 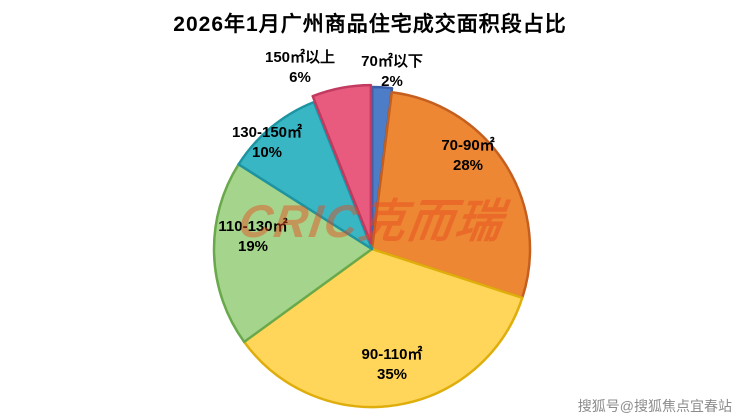 I want to click on chart-title: 2026年1月广州商品住宅成交面积段占比, so click(x=370, y=24).